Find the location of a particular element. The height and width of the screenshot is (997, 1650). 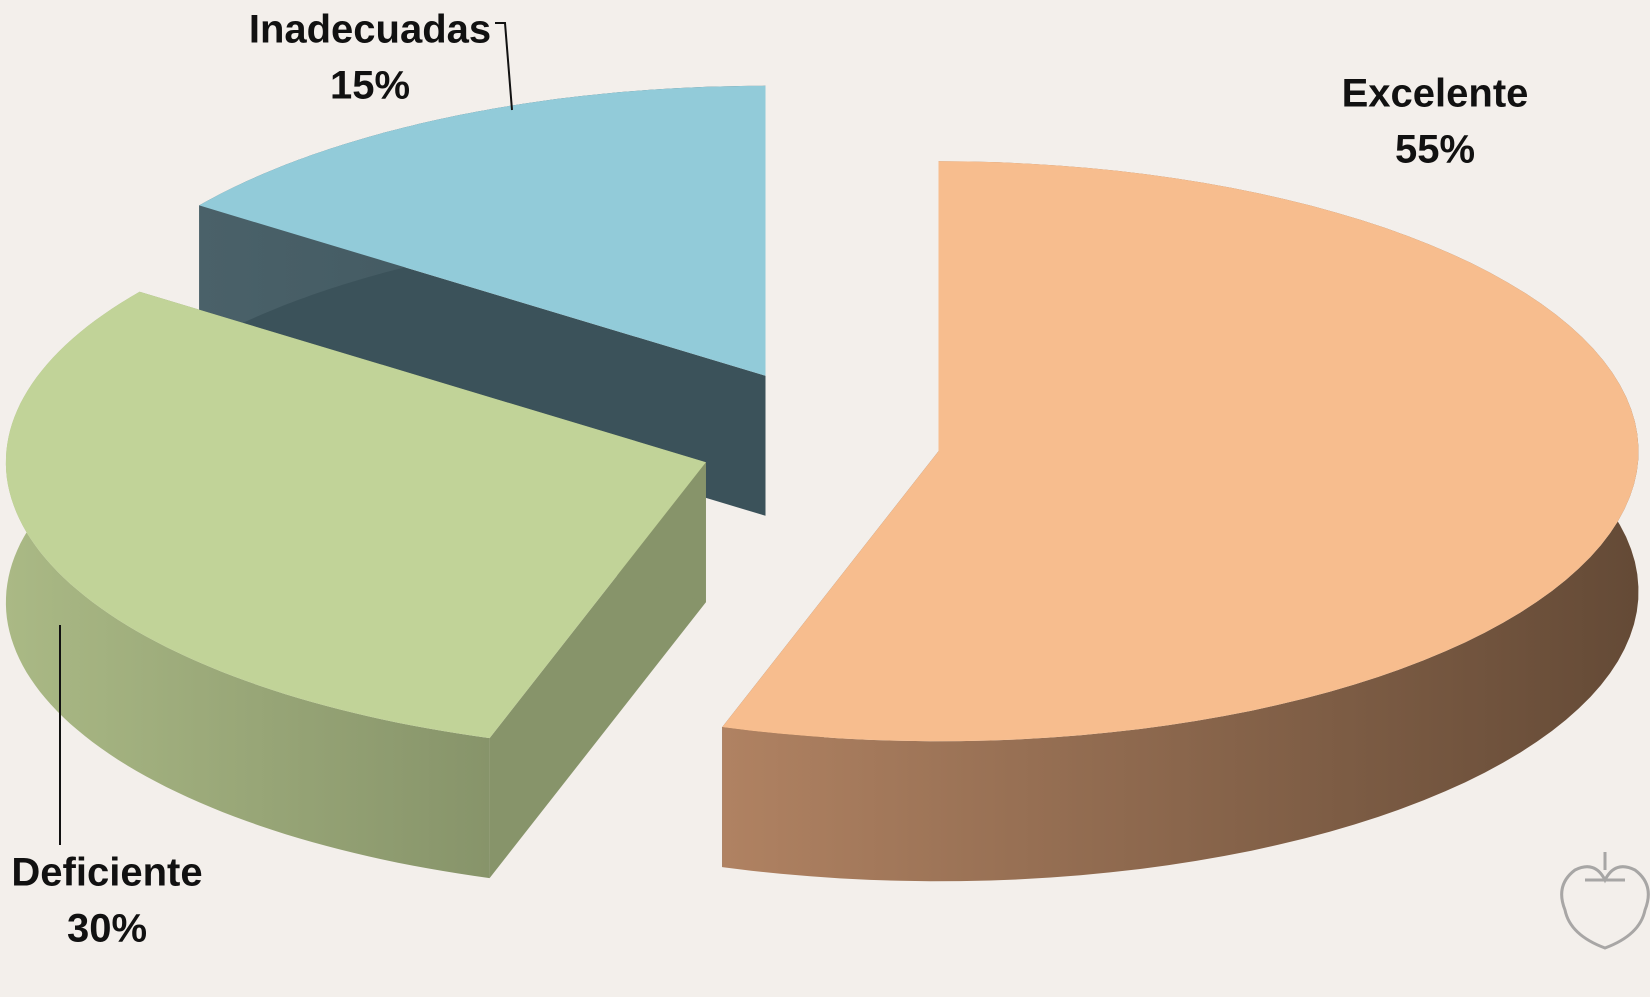

leader-line is located at coordinates (504, 66).